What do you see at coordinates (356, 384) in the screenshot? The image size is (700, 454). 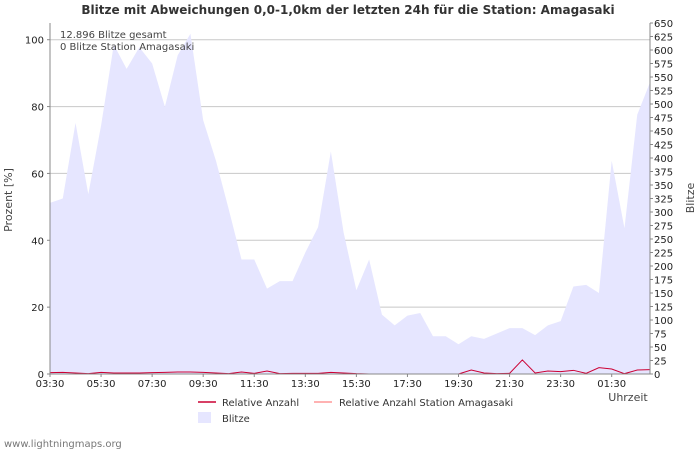 I see `x-tick-label: 15:30` at bounding box center [356, 384].